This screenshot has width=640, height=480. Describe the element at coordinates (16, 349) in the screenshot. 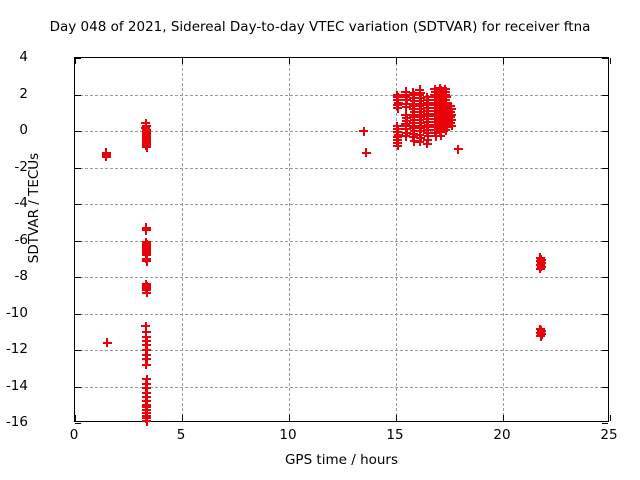

I see `y-tick-label: -12` at that location.